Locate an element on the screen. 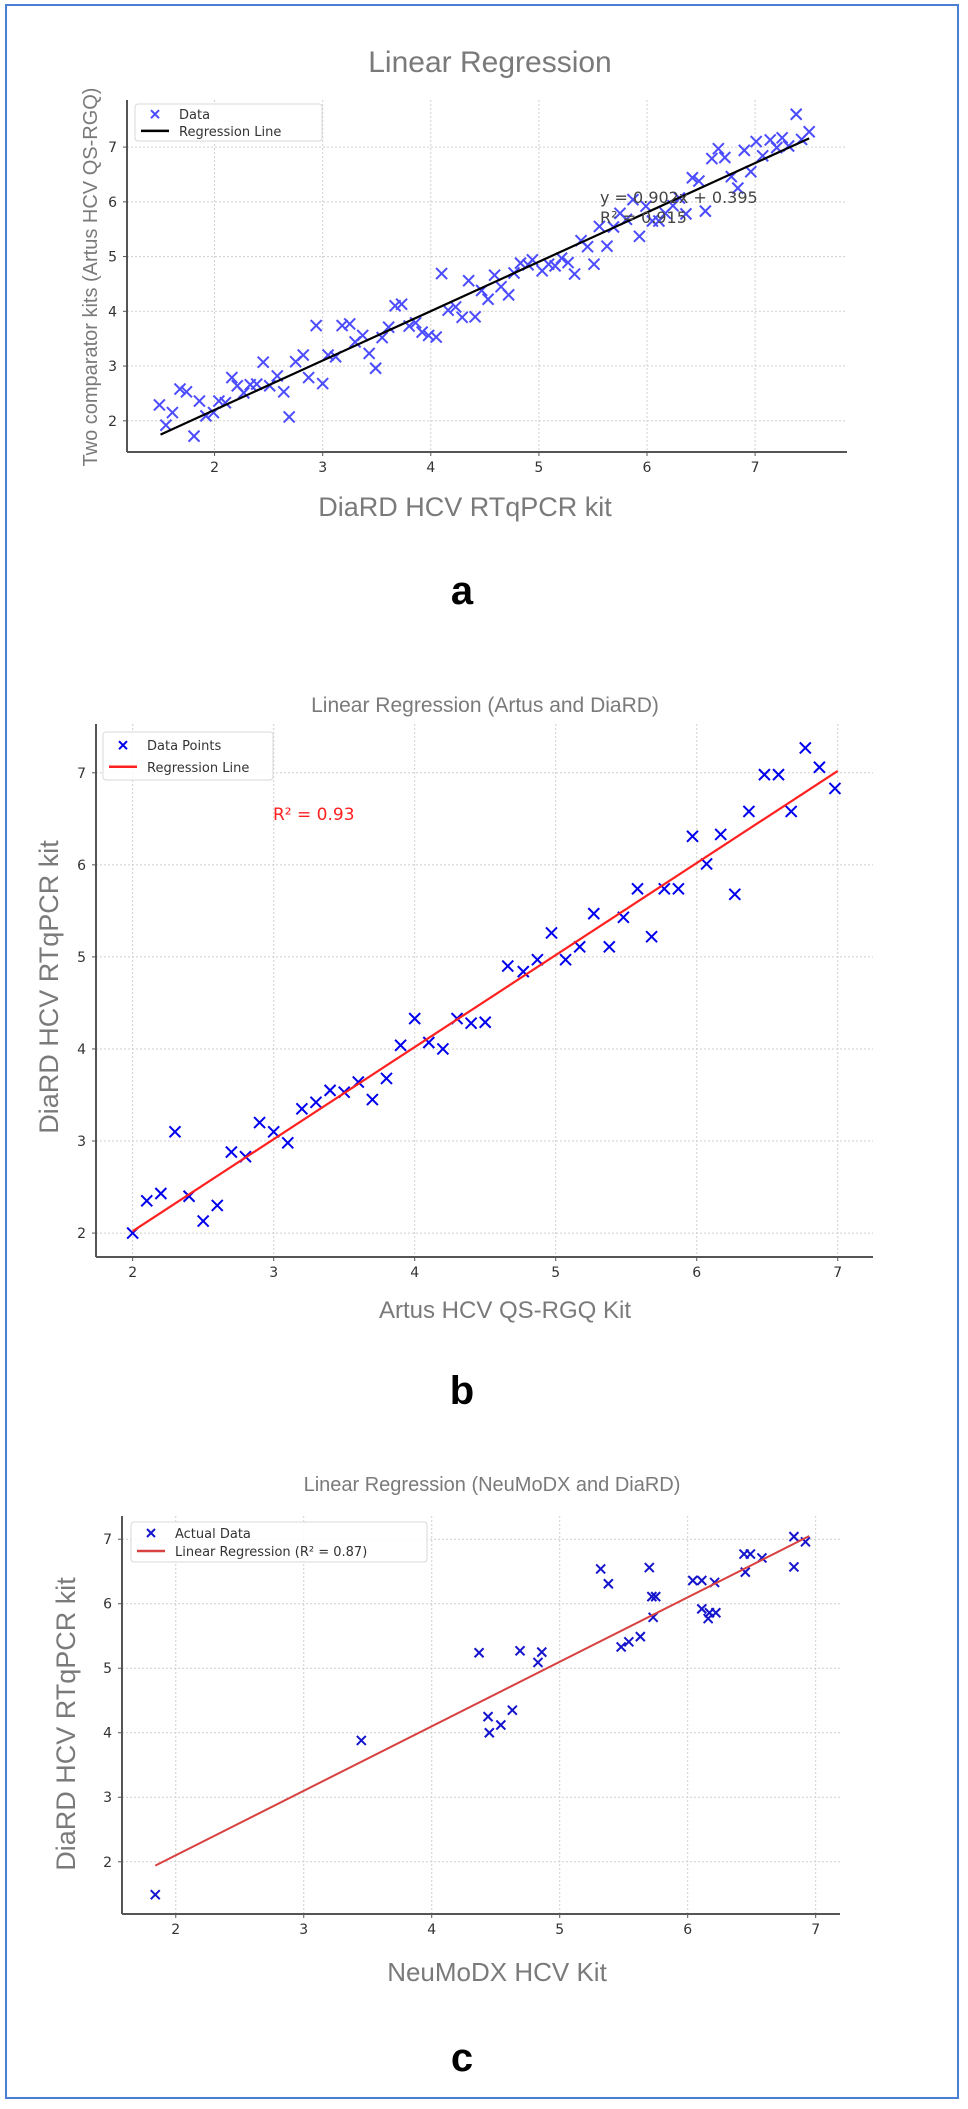  chart-c-legend-marker-icon is located at coordinates (151, 1533).